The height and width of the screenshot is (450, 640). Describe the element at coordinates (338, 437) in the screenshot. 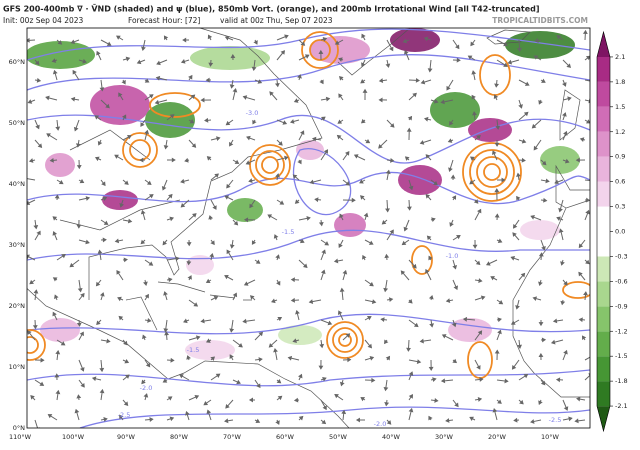

I see `lon-label: 50°W` at that location.